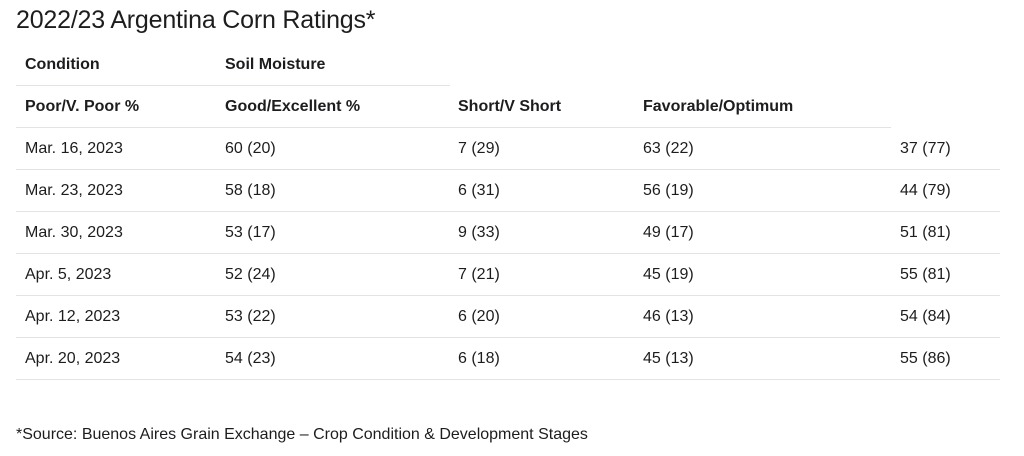  Describe the element at coordinates (668, 316) in the screenshot. I see `row-value: 46 (13)` at that location.